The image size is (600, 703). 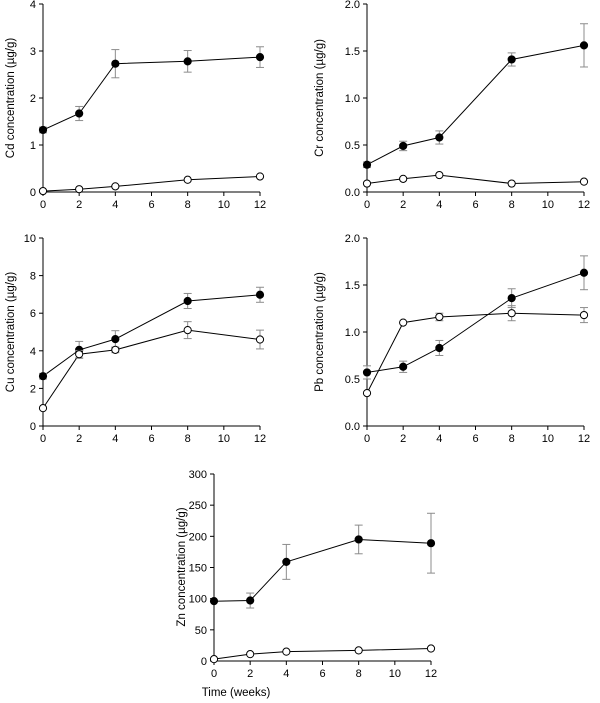 I want to click on ylabel-pb: Pb concentration (µg/g), so click(x=320, y=332).